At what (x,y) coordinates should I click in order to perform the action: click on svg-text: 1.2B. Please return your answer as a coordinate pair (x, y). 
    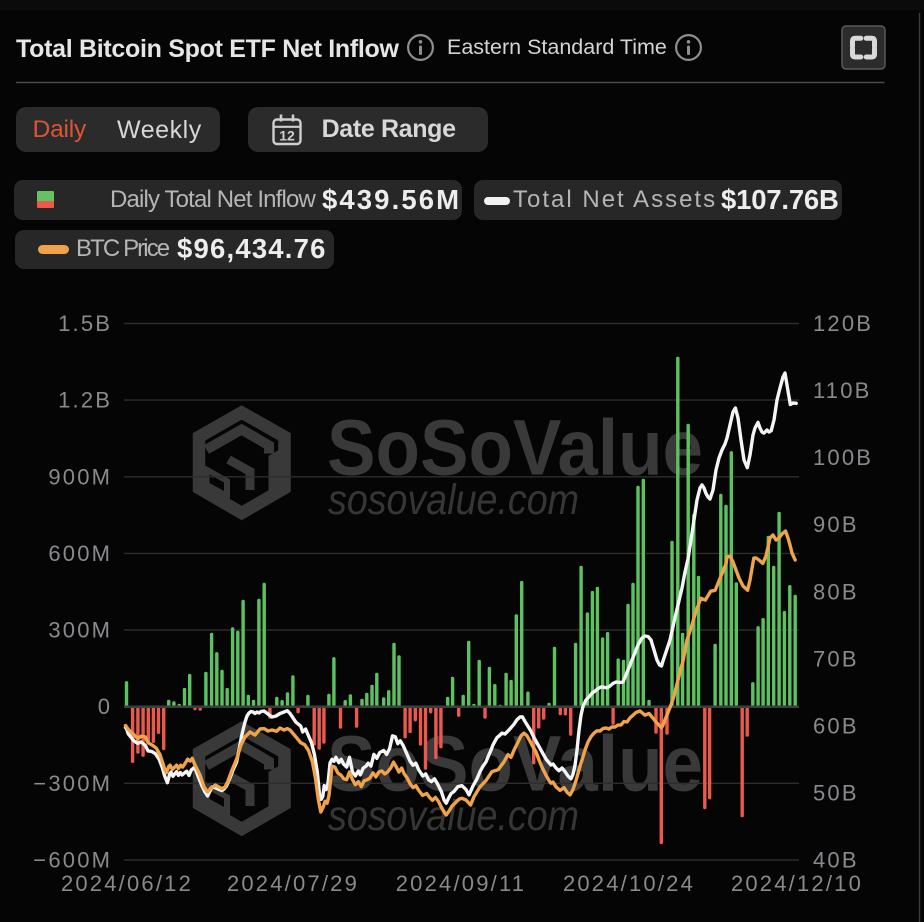
    Looking at the image, I should click on (85, 400).